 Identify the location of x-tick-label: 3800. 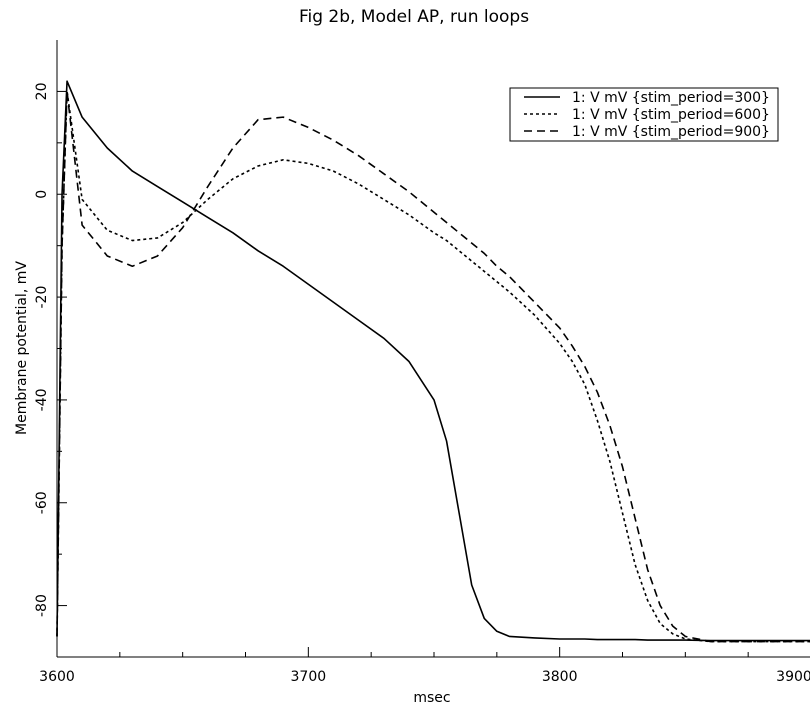
(560, 677).